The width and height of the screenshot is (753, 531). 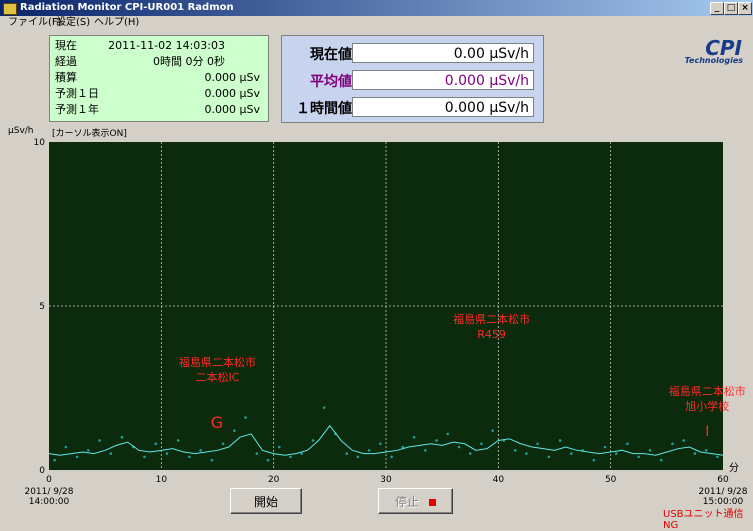 I want to click on x-range-label: 14:00:00, so click(x=49, y=502).